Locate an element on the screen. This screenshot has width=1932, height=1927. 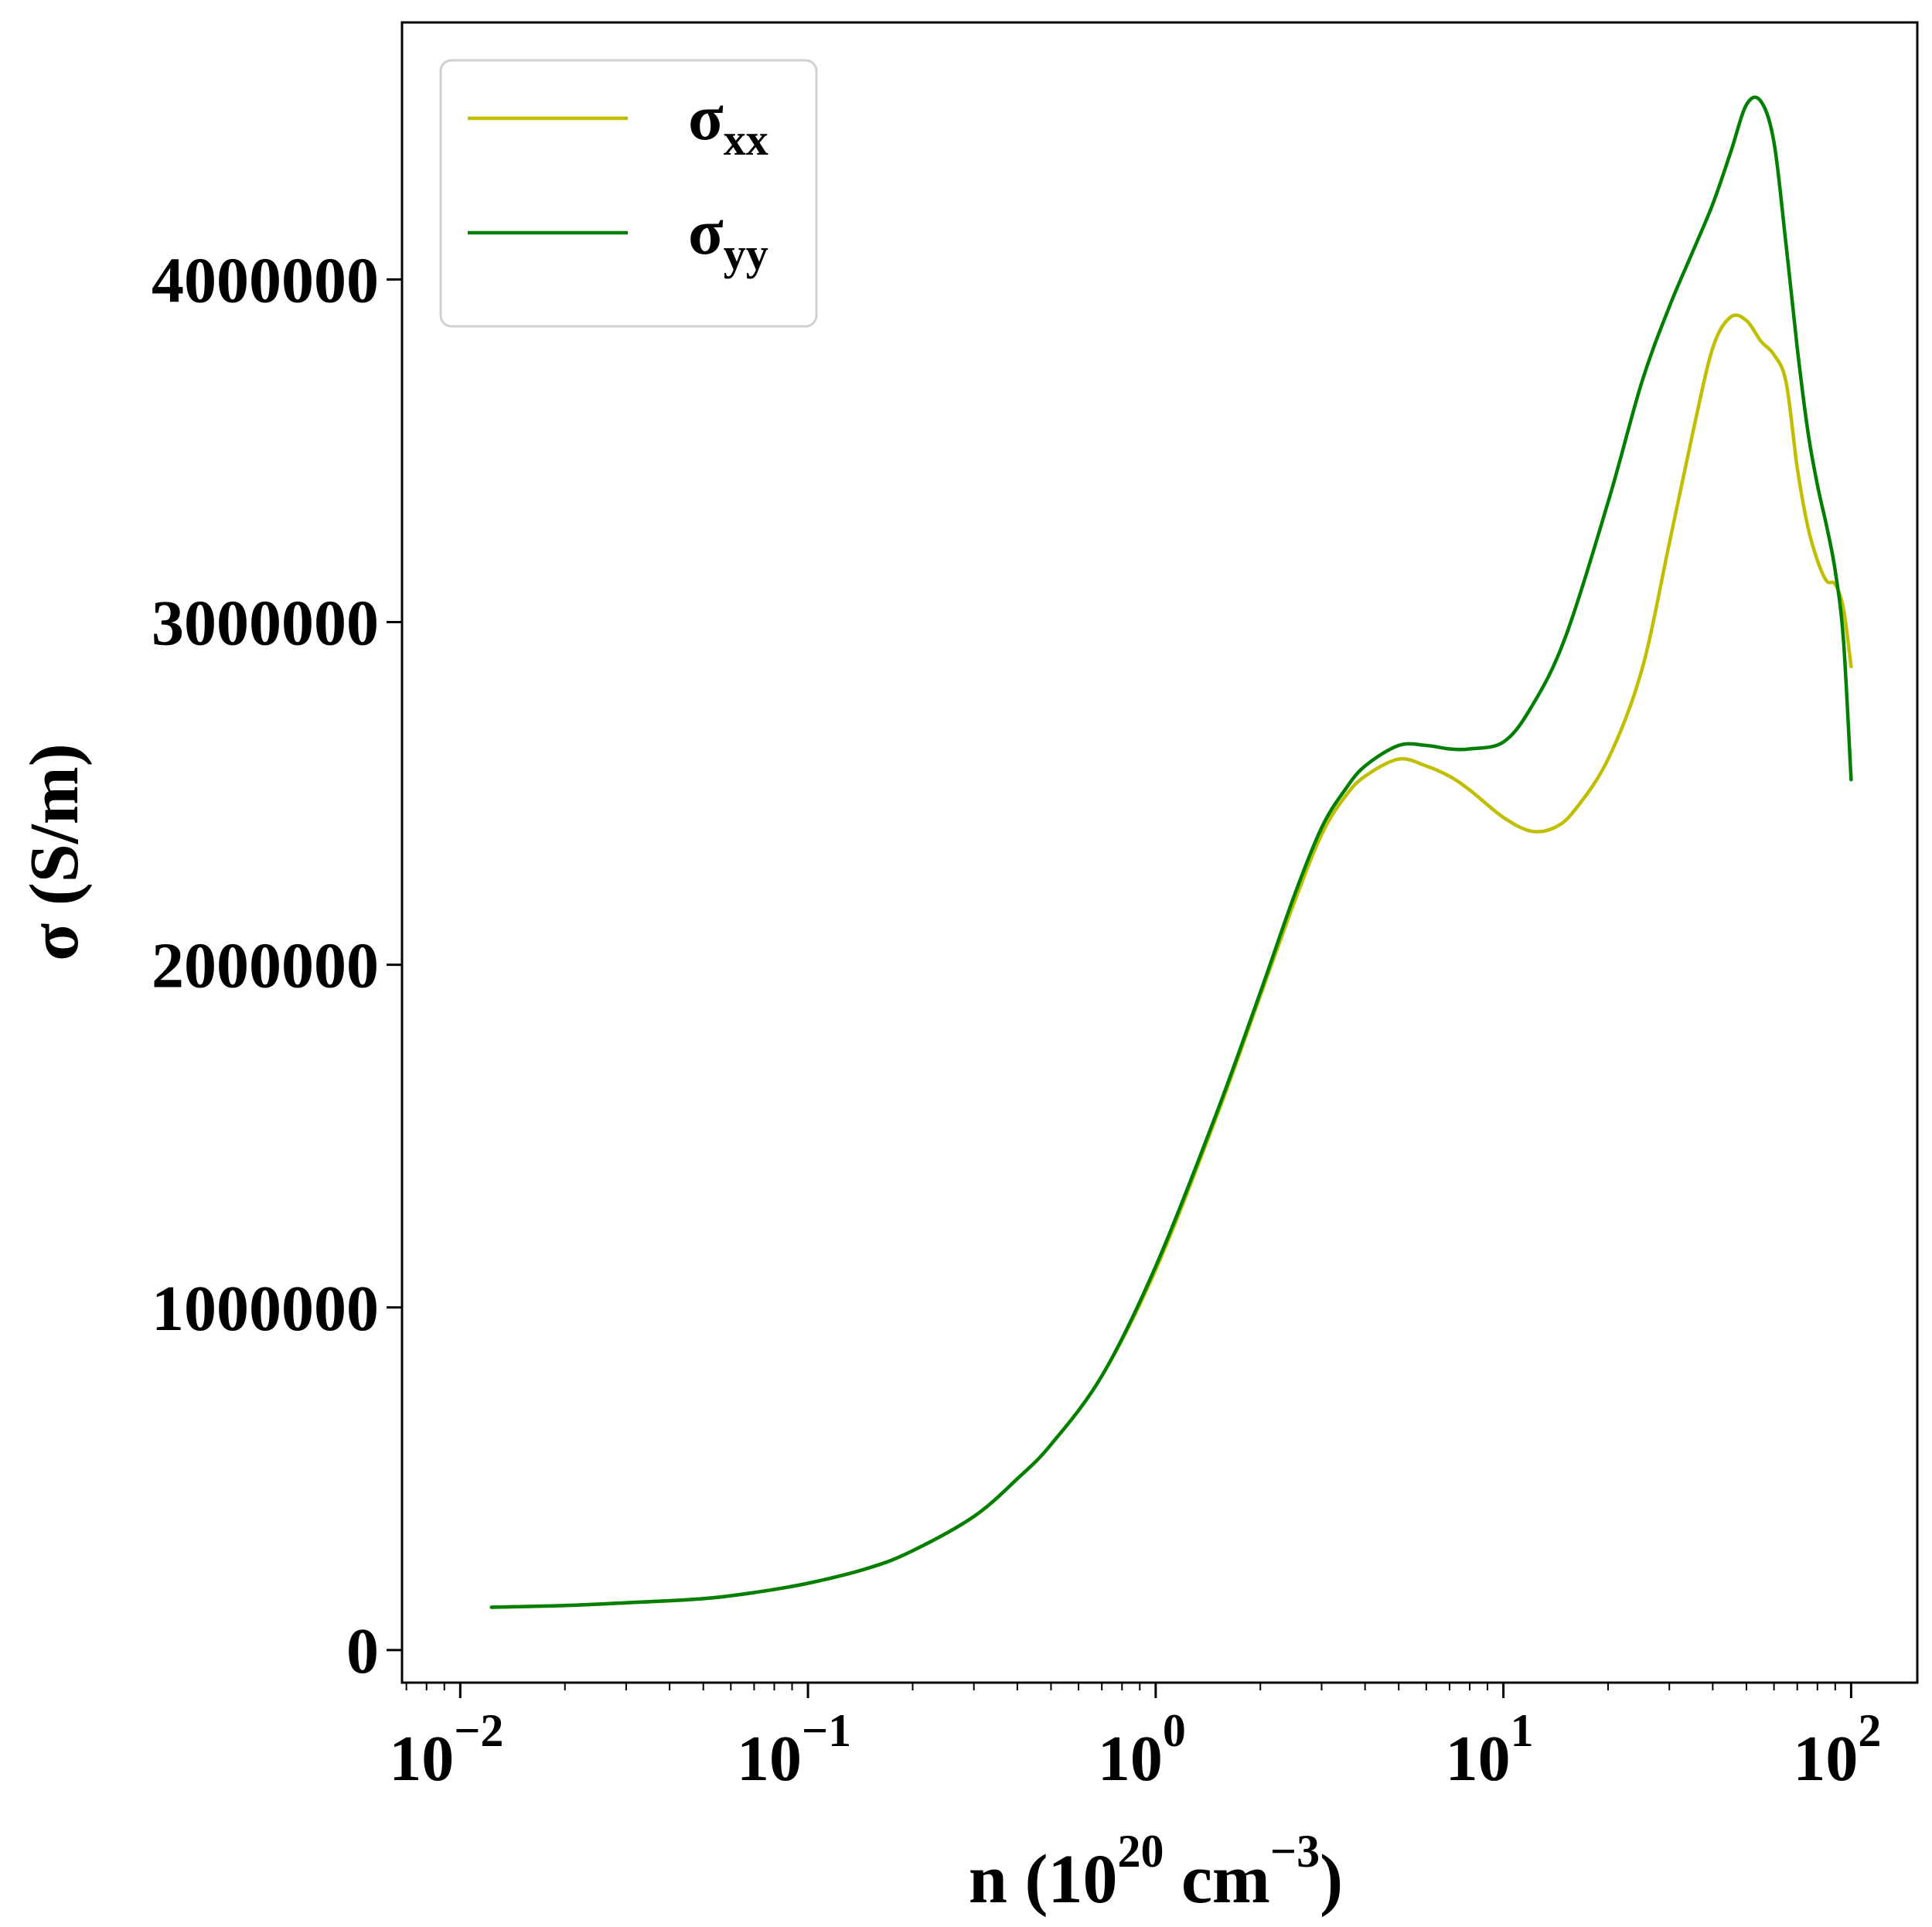
x-tick-label: 10² is located at coordinates (1837, 1750).